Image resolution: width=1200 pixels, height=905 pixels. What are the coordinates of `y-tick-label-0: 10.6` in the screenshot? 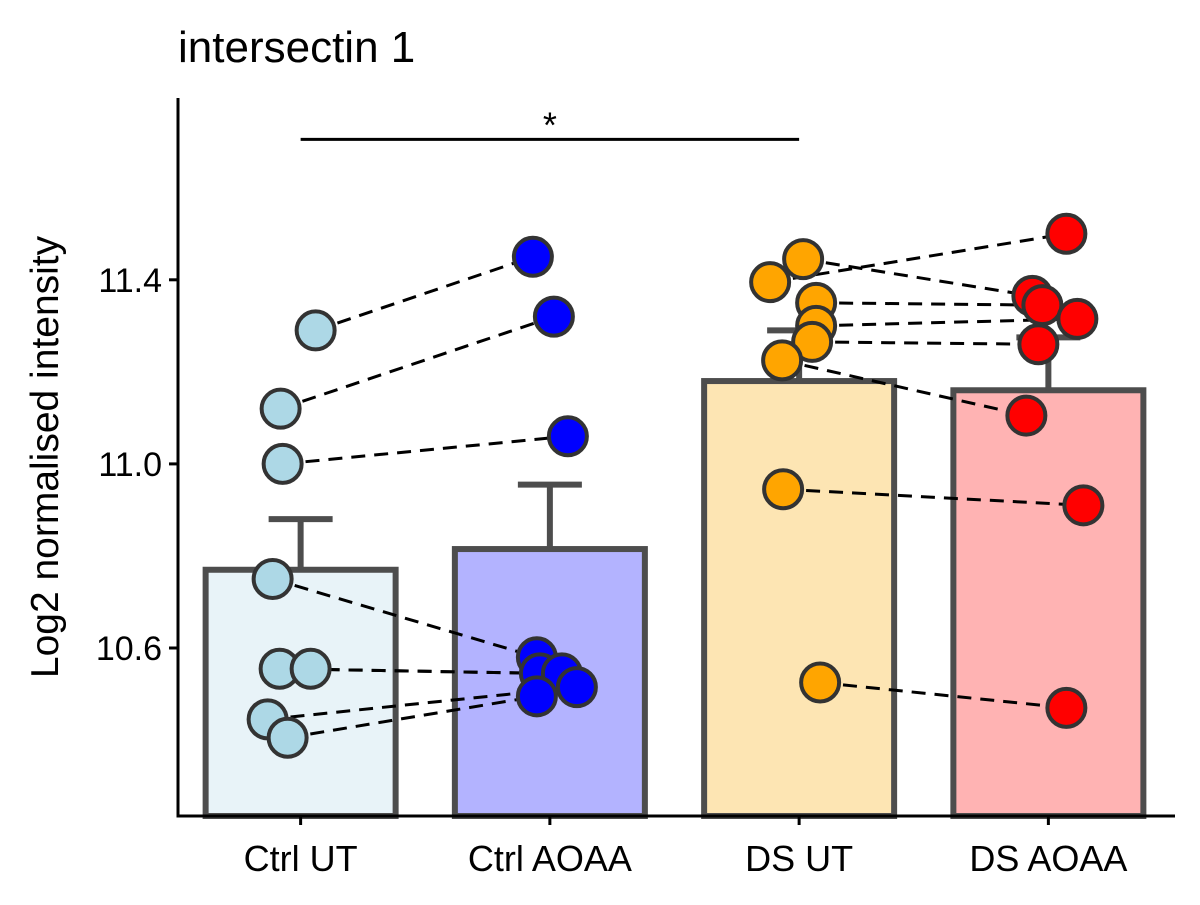 It's located at (129, 649).